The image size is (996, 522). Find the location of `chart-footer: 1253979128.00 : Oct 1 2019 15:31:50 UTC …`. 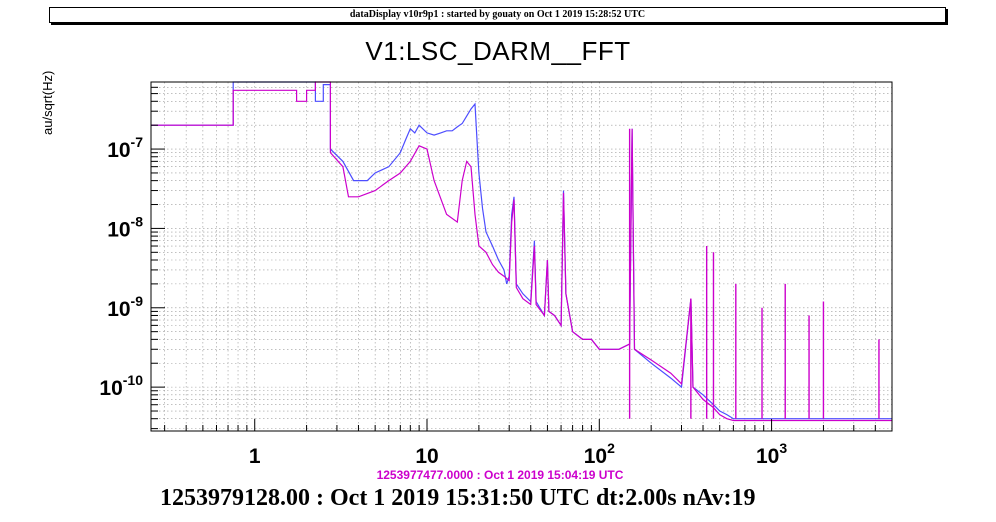

chart-footer: 1253979128.00 : Oct 1 2019 15:31:50 UTC … is located at coordinates (458, 498).